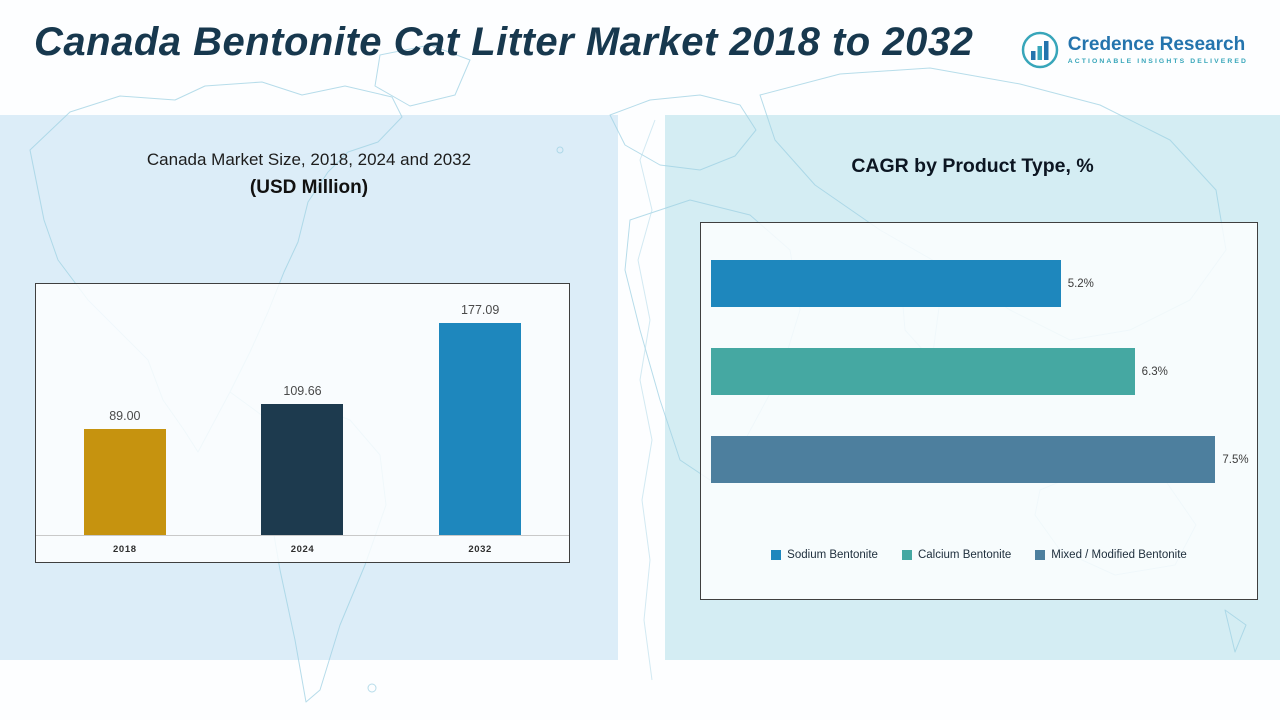 The image size is (1280, 720). What do you see at coordinates (964, 555) in the screenshot?
I see `legend-label: Calcium Bentonite` at bounding box center [964, 555].